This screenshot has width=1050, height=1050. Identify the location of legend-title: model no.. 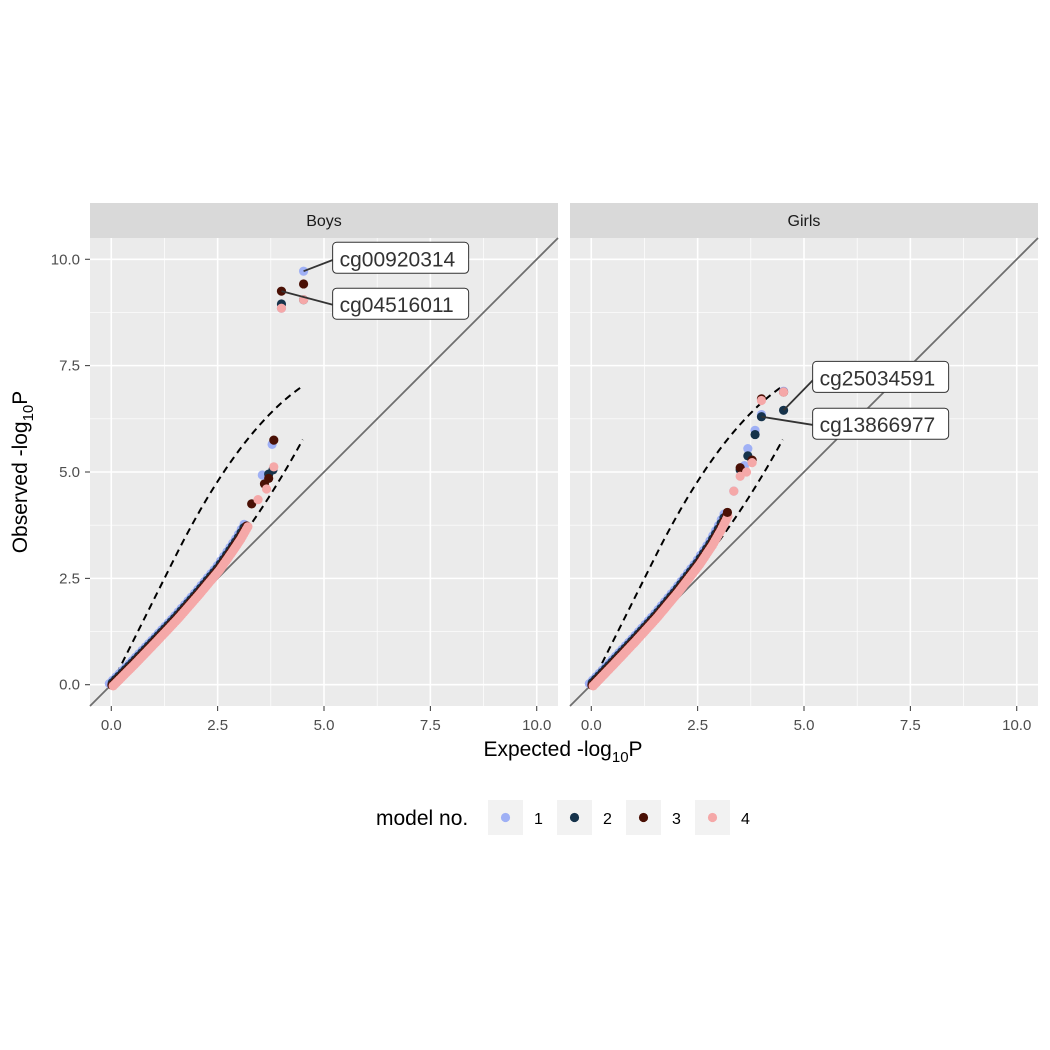
(422, 818).